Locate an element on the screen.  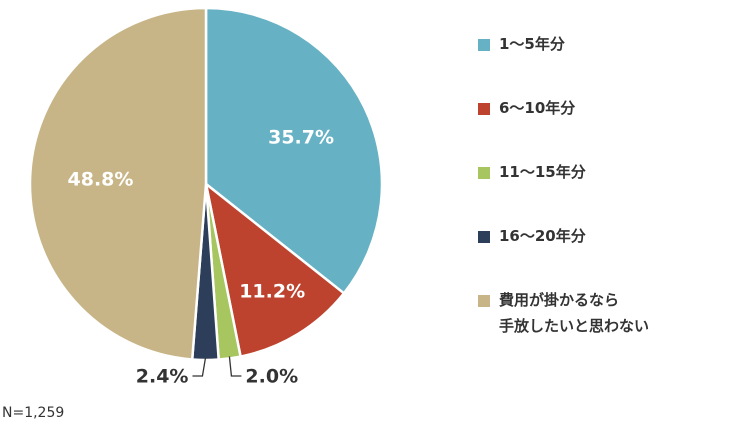
legend-label: 1〜5年分 is located at coordinates (532, 44).